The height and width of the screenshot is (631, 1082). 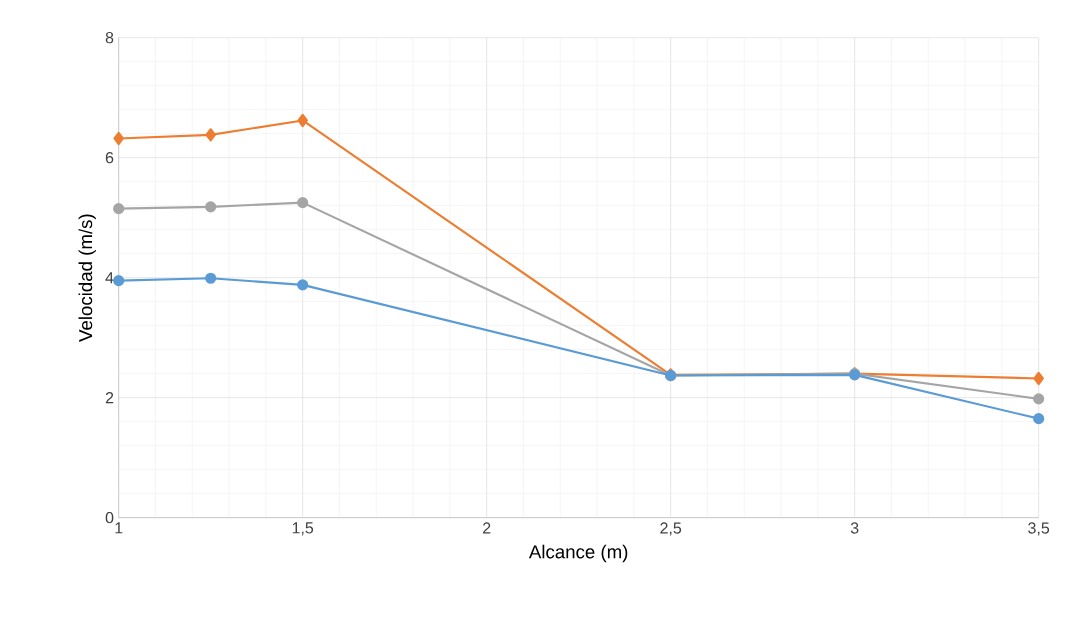 What do you see at coordinates (109, 517) in the screenshot?
I see `y-tick-label: 0` at bounding box center [109, 517].